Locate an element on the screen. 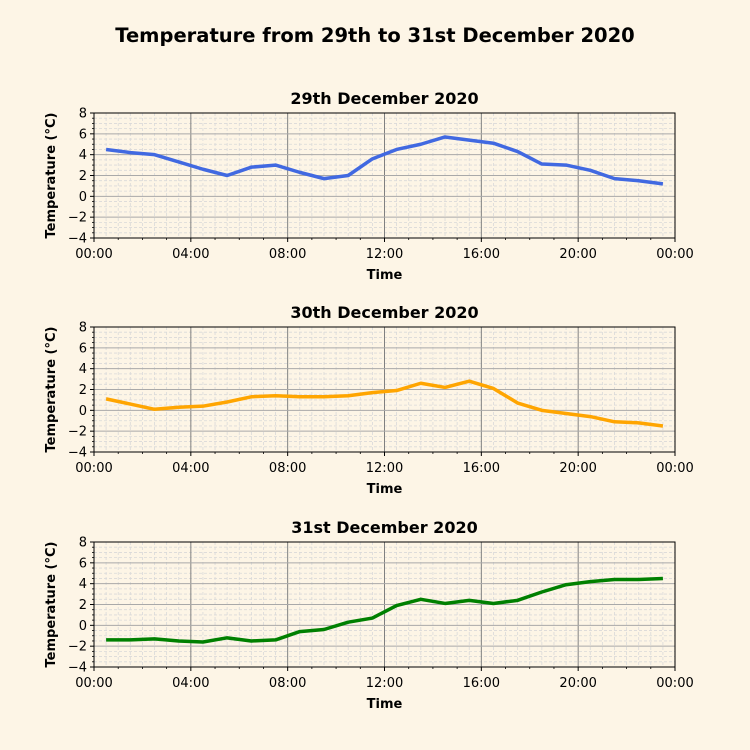 Image resolution: width=750 pixels, height=750 pixels. panel-title: 31st December 2020 is located at coordinates (384, 527).